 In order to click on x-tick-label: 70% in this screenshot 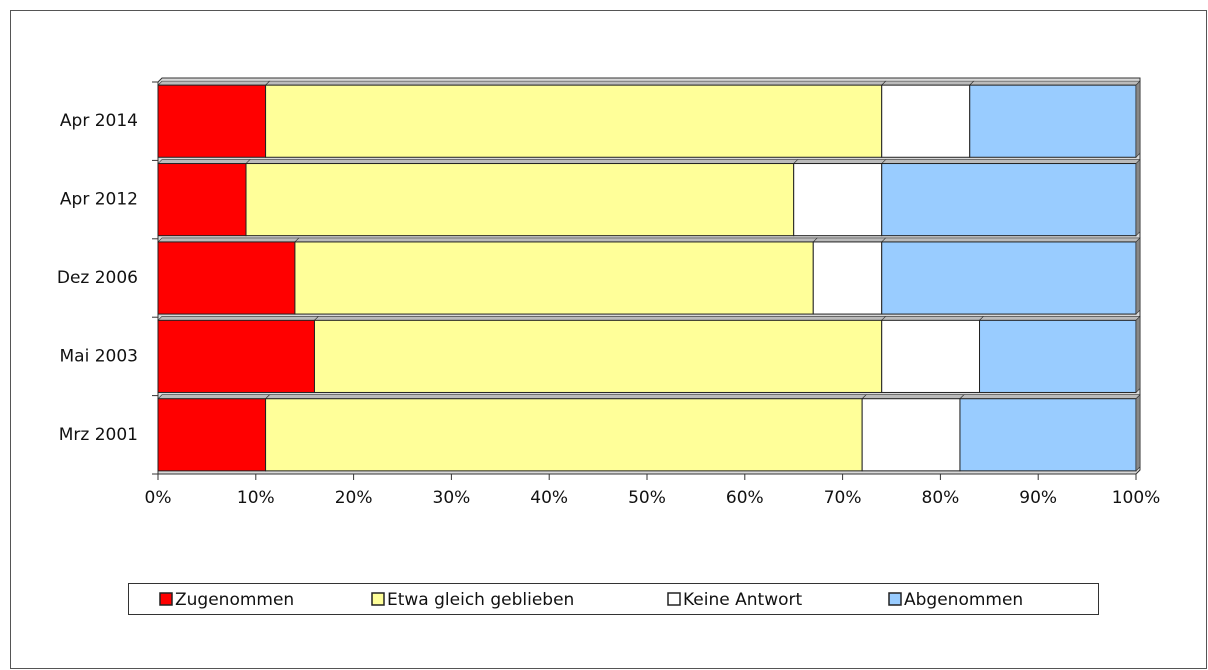, I will do `click(843, 498)`.